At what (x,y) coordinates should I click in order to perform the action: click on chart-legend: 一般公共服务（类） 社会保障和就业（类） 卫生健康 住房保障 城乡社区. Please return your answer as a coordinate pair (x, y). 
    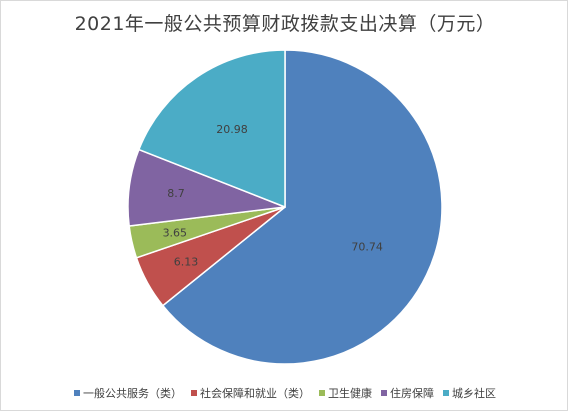
    Looking at the image, I should click on (284, 393).